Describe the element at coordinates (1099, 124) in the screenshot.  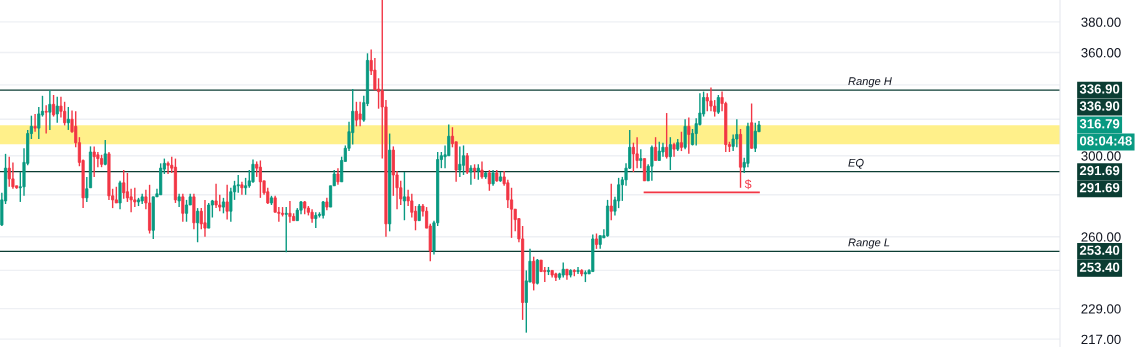
I see `text: 316.79` at that location.